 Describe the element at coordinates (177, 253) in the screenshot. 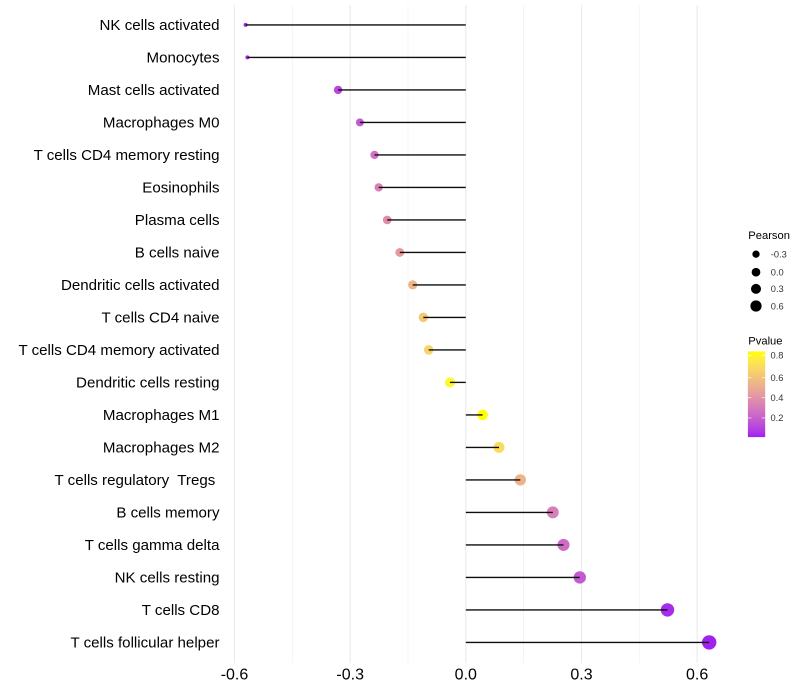

I see `svg-text: B cells naive` at that location.